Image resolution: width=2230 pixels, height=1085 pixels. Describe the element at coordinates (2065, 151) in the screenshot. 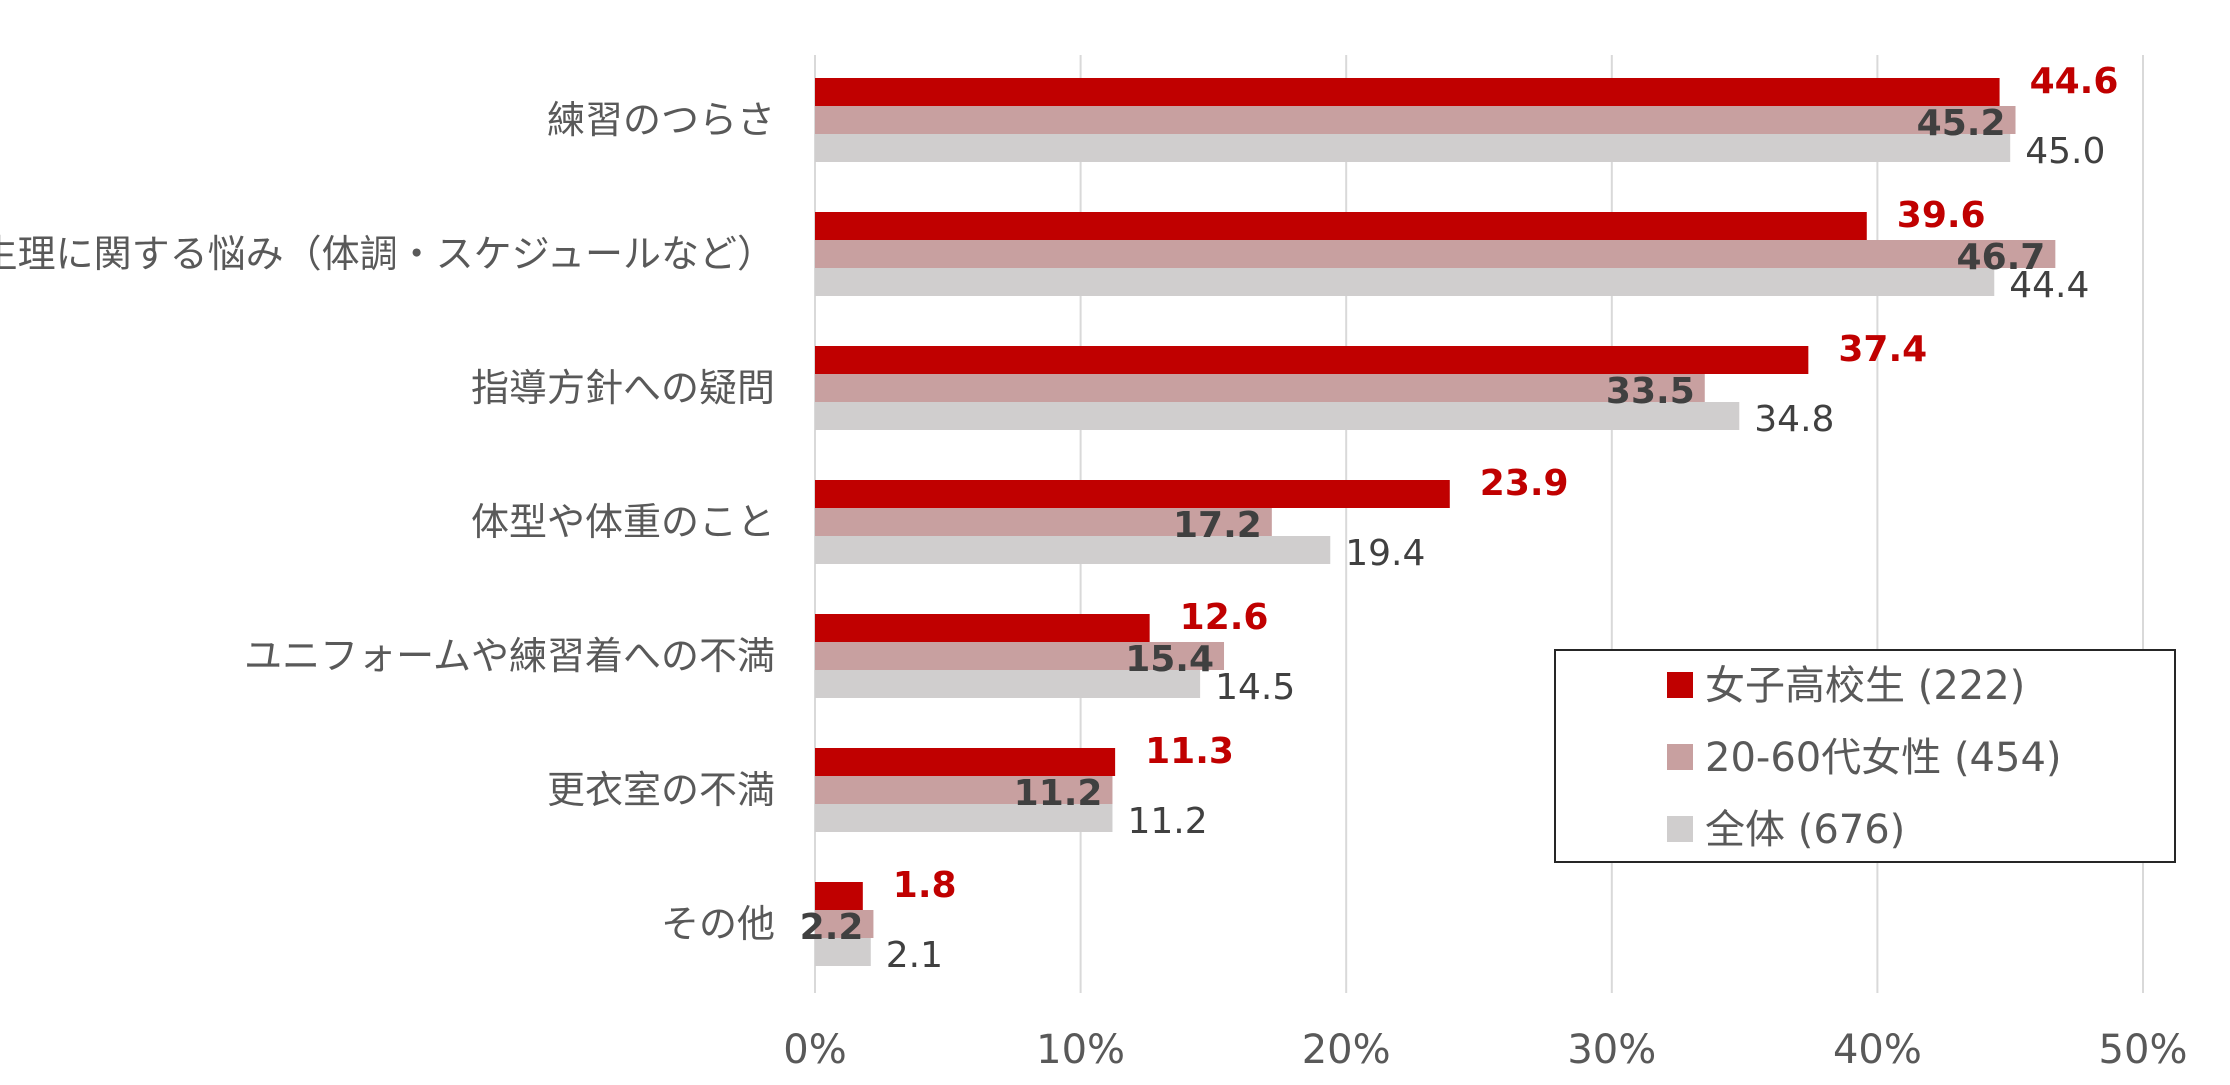

I see `value-label: 45.0` at that location.